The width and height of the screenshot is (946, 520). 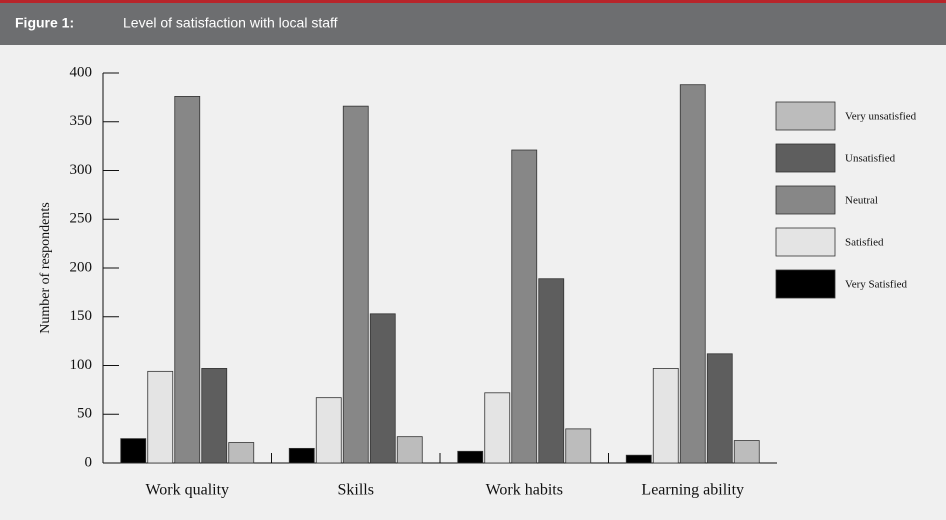 I want to click on legend-label: Unsatisfied, so click(x=870, y=159).